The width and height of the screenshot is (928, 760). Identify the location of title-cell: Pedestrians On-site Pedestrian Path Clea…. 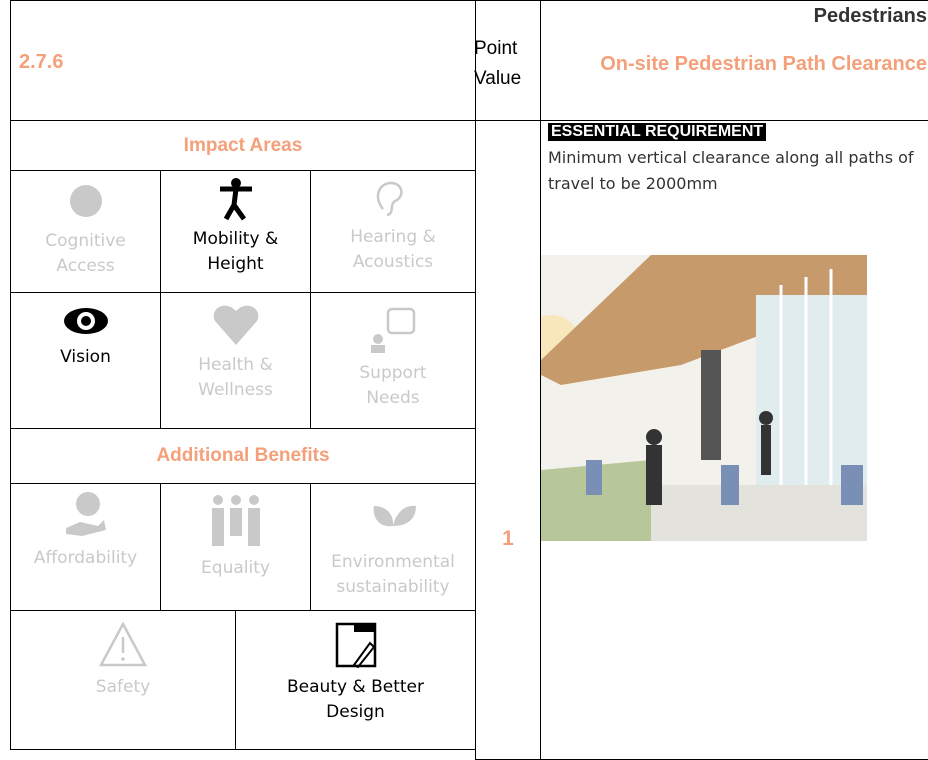
(734, 60).